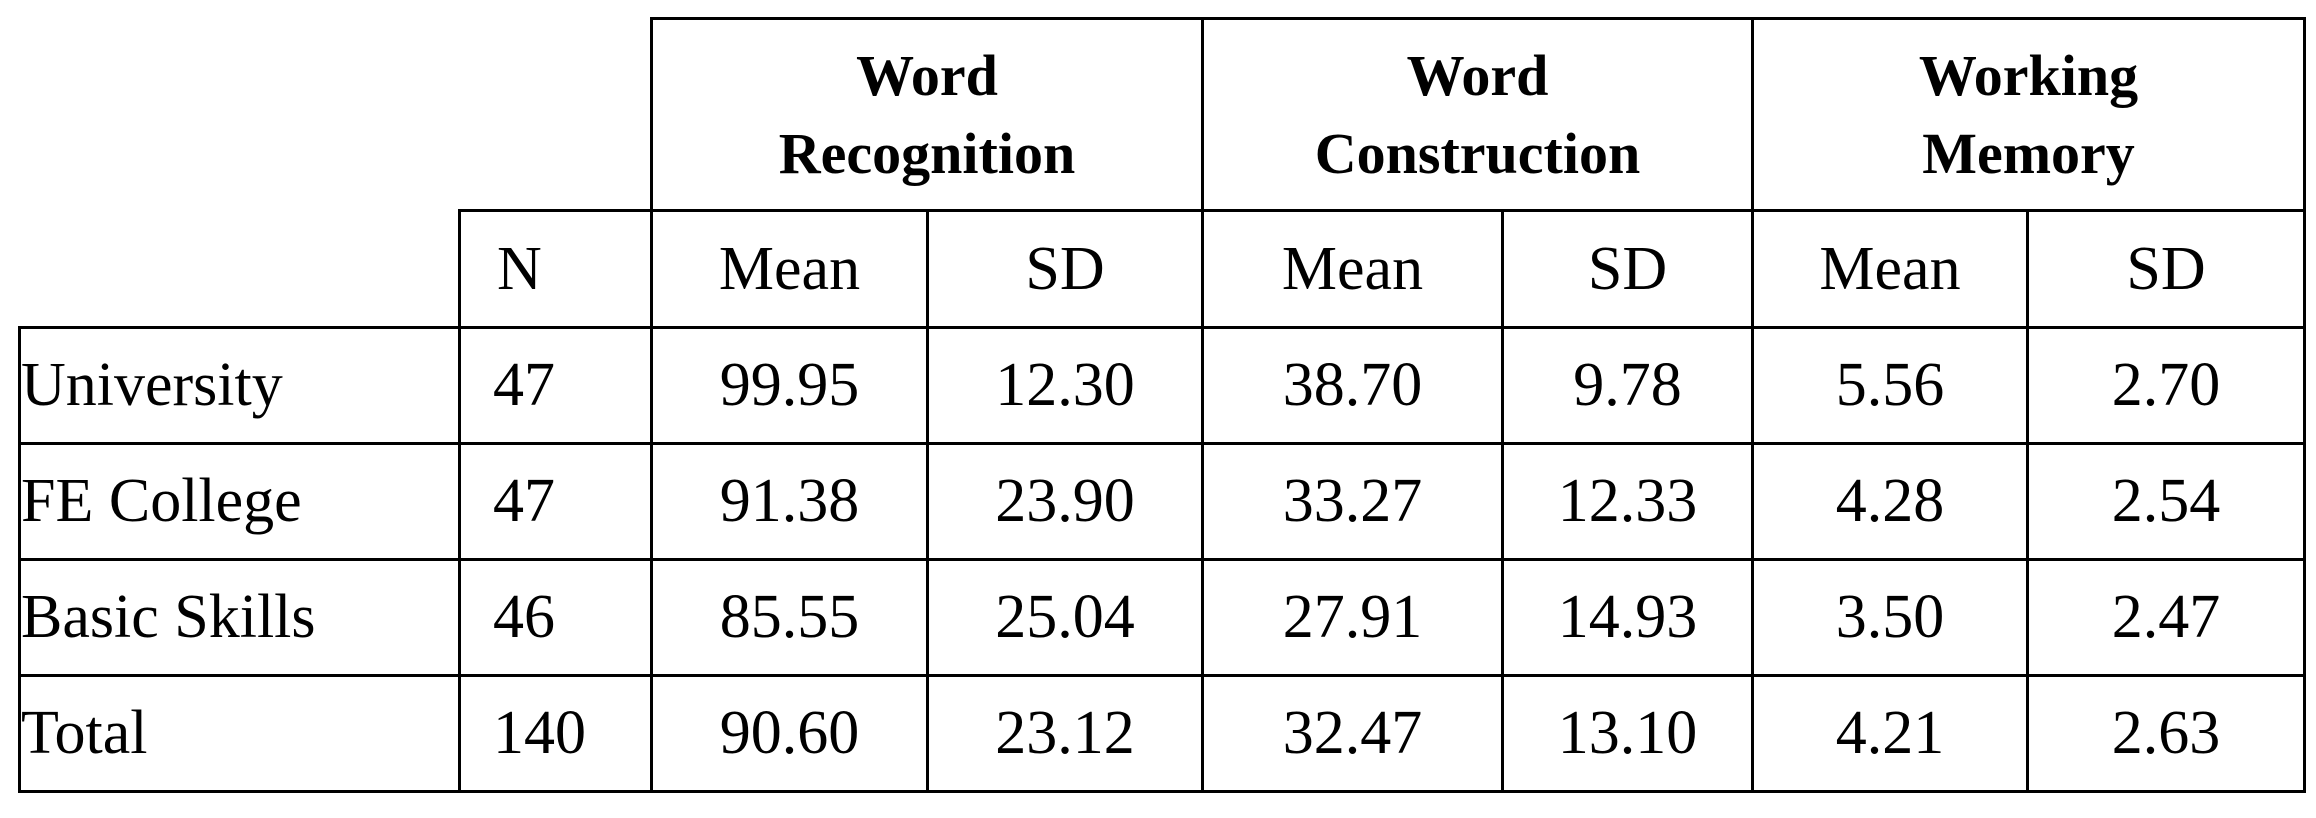 Image resolution: width=2316 pixels, height=818 pixels. What do you see at coordinates (1890, 385) in the screenshot?
I see `cell-wm-mean: 5.56` at bounding box center [1890, 385].